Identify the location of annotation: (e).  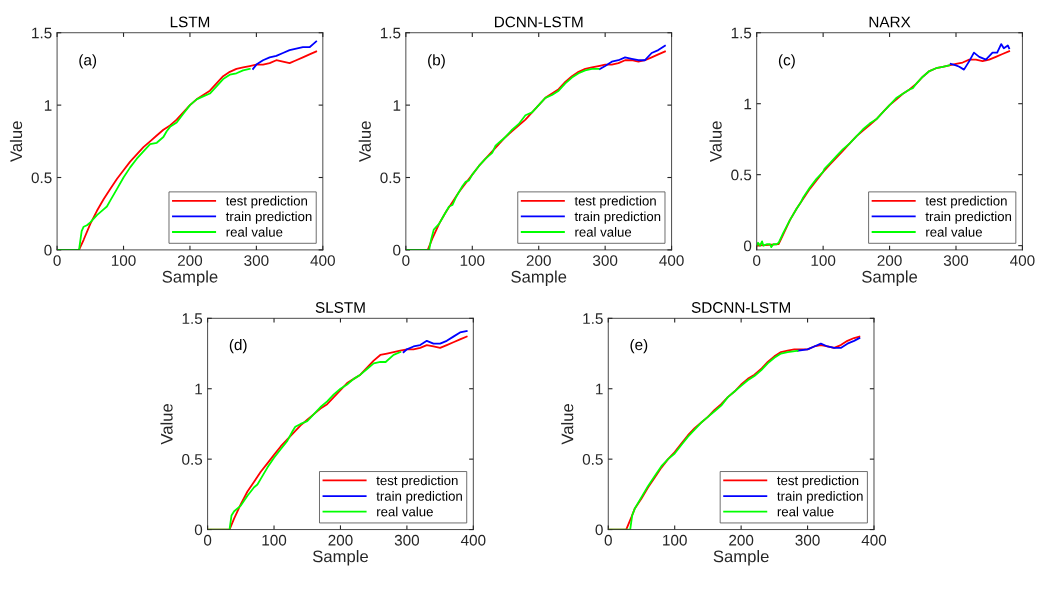
(639, 346).